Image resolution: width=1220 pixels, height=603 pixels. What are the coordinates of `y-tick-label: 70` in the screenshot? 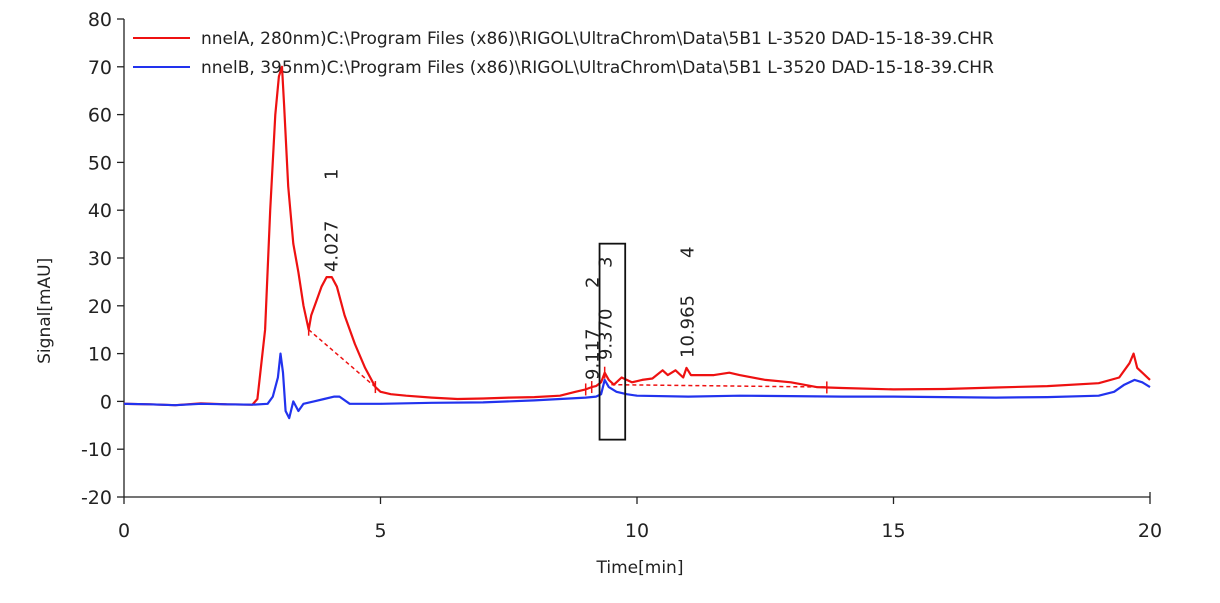 It's located at (100, 68).